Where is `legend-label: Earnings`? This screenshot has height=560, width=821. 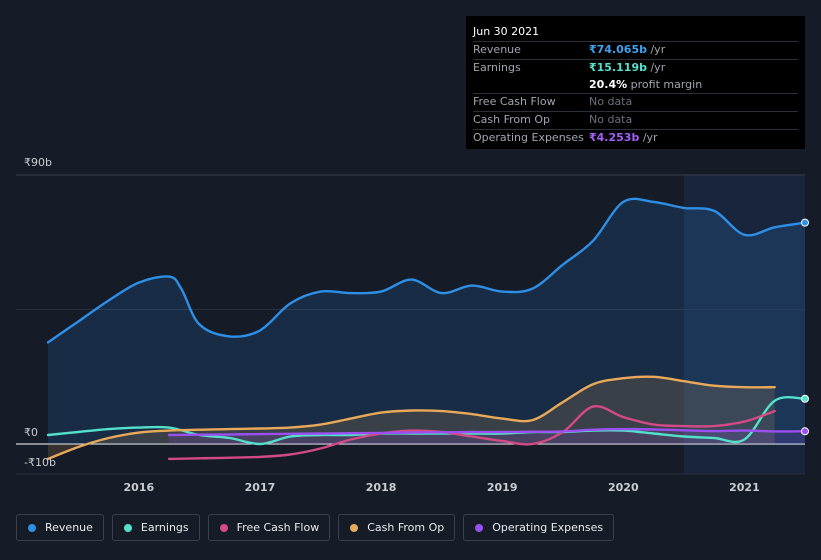 legend-label: Earnings is located at coordinates (164, 527).